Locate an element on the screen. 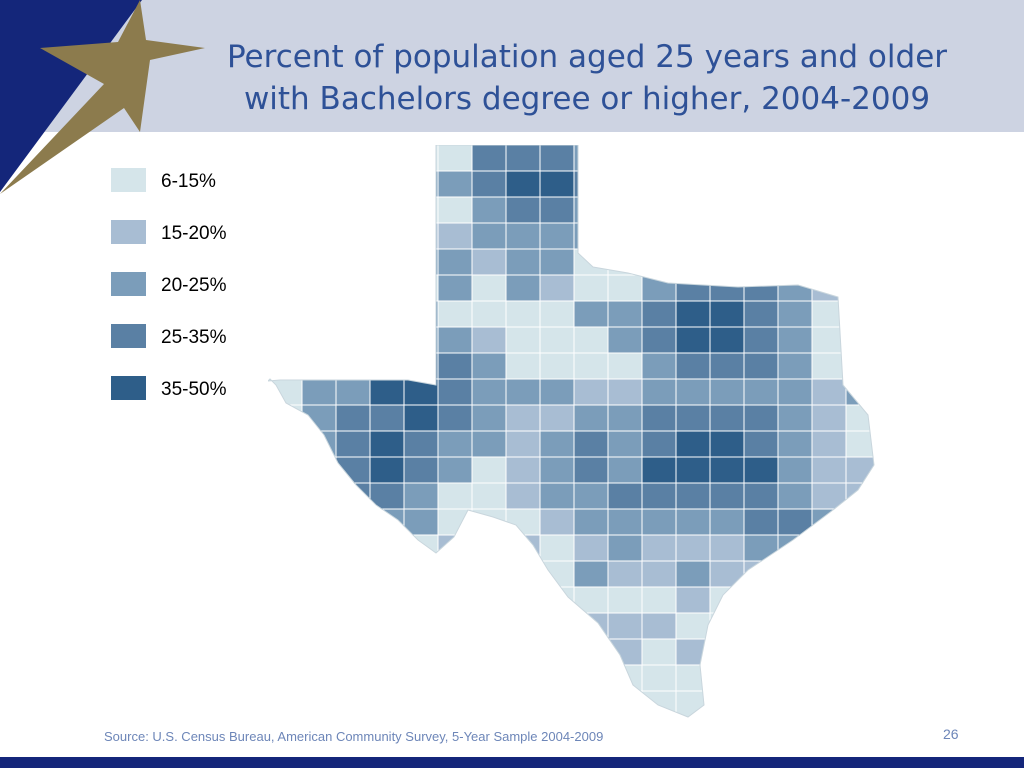  gold-star-icon is located at coordinates (102, 97).